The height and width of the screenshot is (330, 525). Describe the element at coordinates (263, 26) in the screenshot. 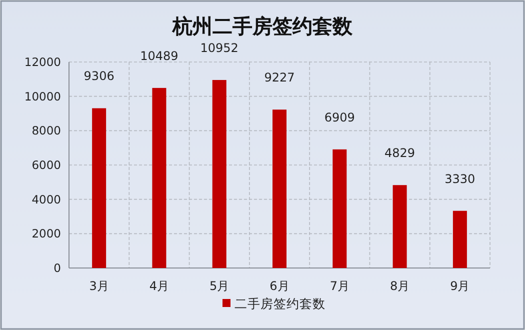

I see `chart-title: 杭州二手房签约套数` at that location.